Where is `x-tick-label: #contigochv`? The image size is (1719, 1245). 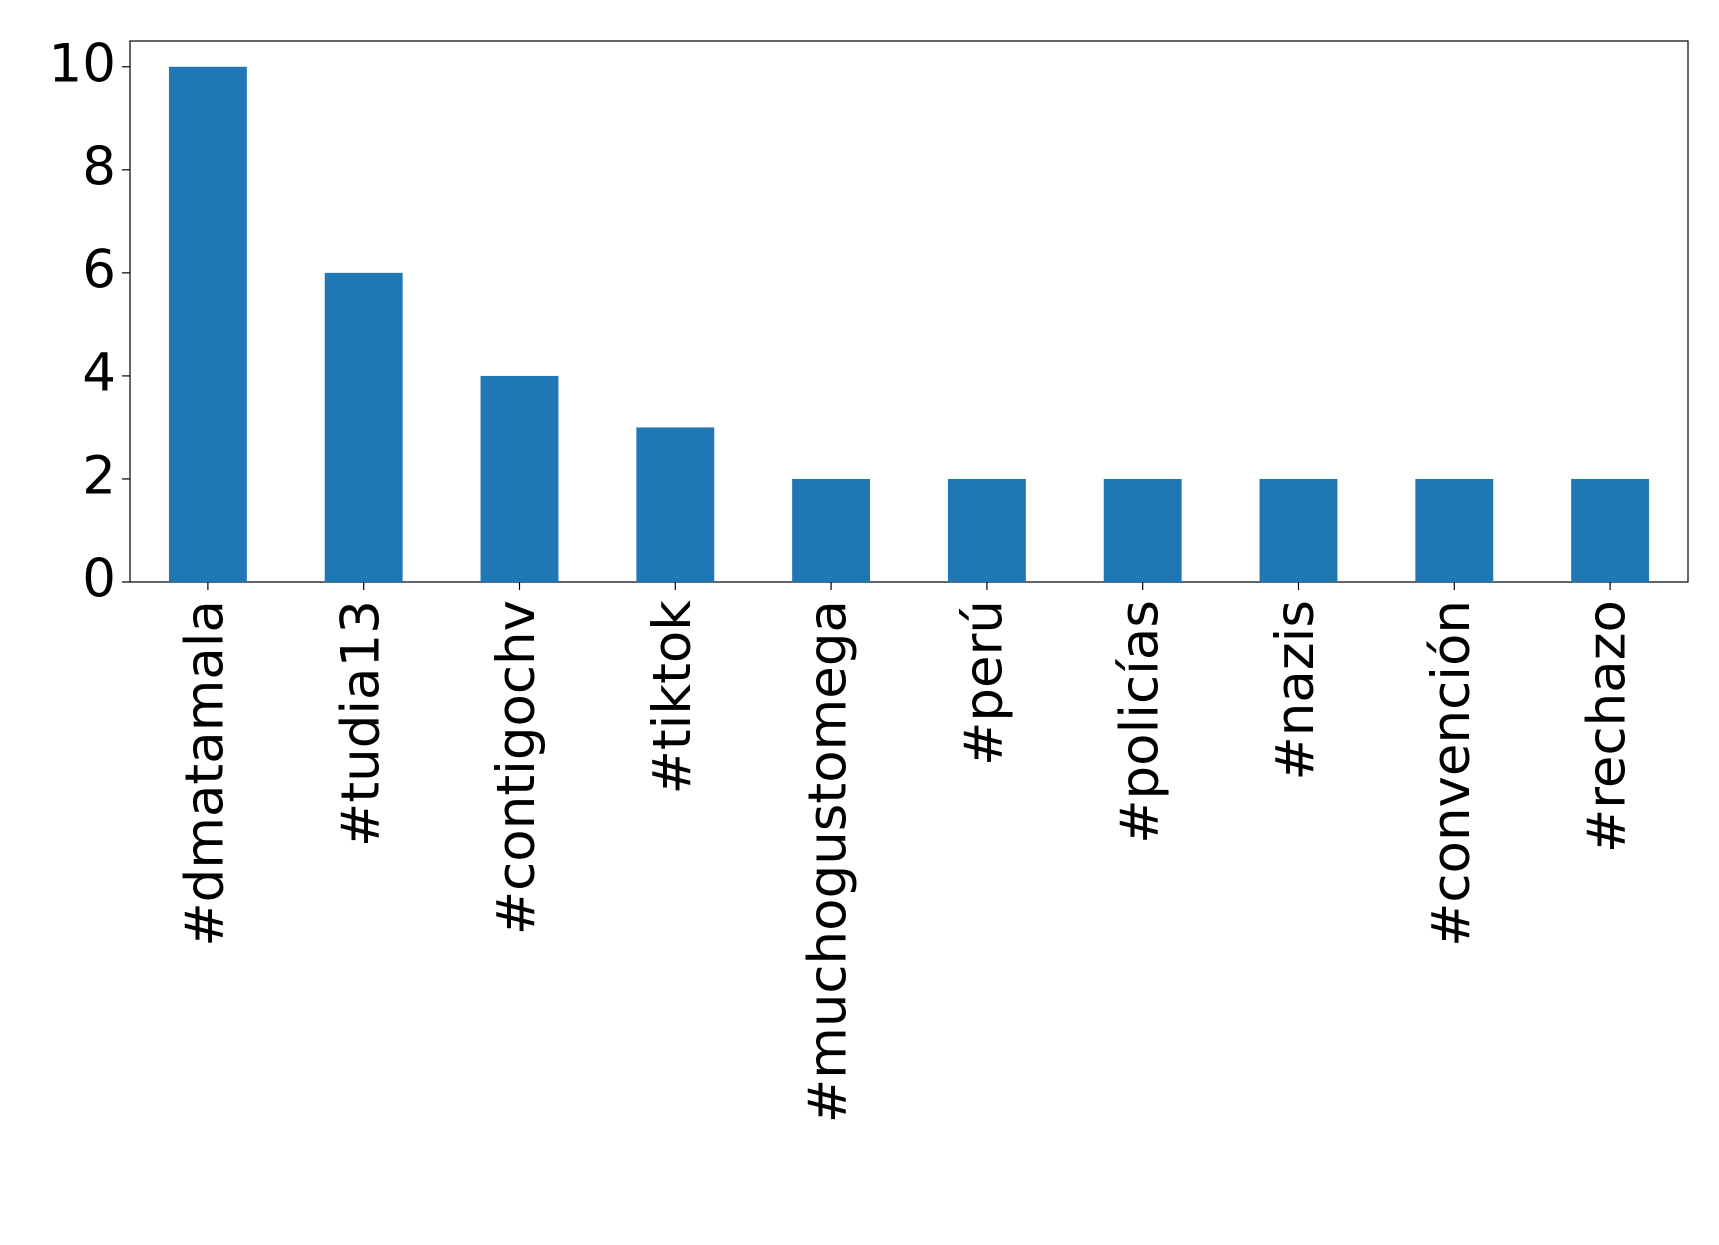
x-tick-label: #contigochv is located at coordinates (516, 767).